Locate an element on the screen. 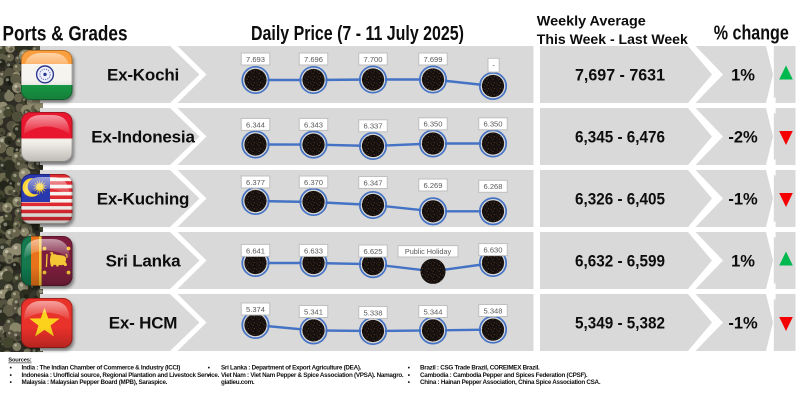 The width and height of the screenshot is (799, 408). svg-text: 5.374 is located at coordinates (255, 309).